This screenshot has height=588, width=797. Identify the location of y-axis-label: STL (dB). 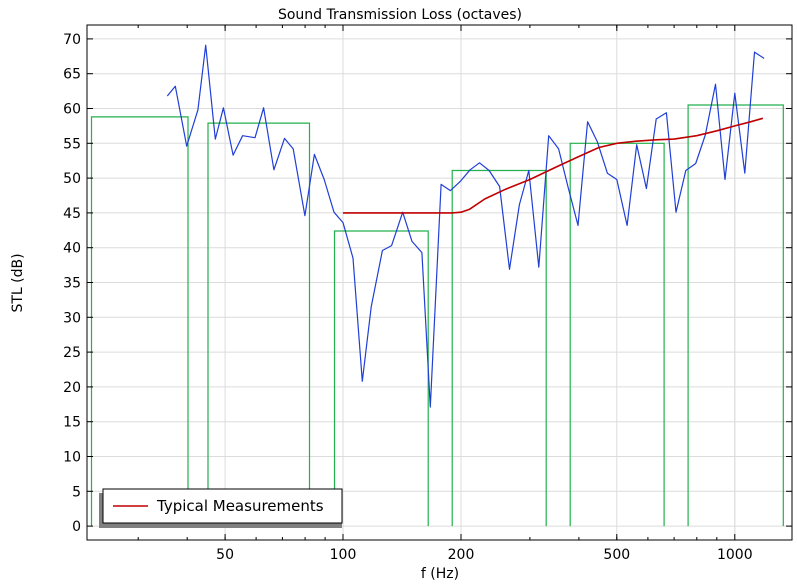
(18, 282).